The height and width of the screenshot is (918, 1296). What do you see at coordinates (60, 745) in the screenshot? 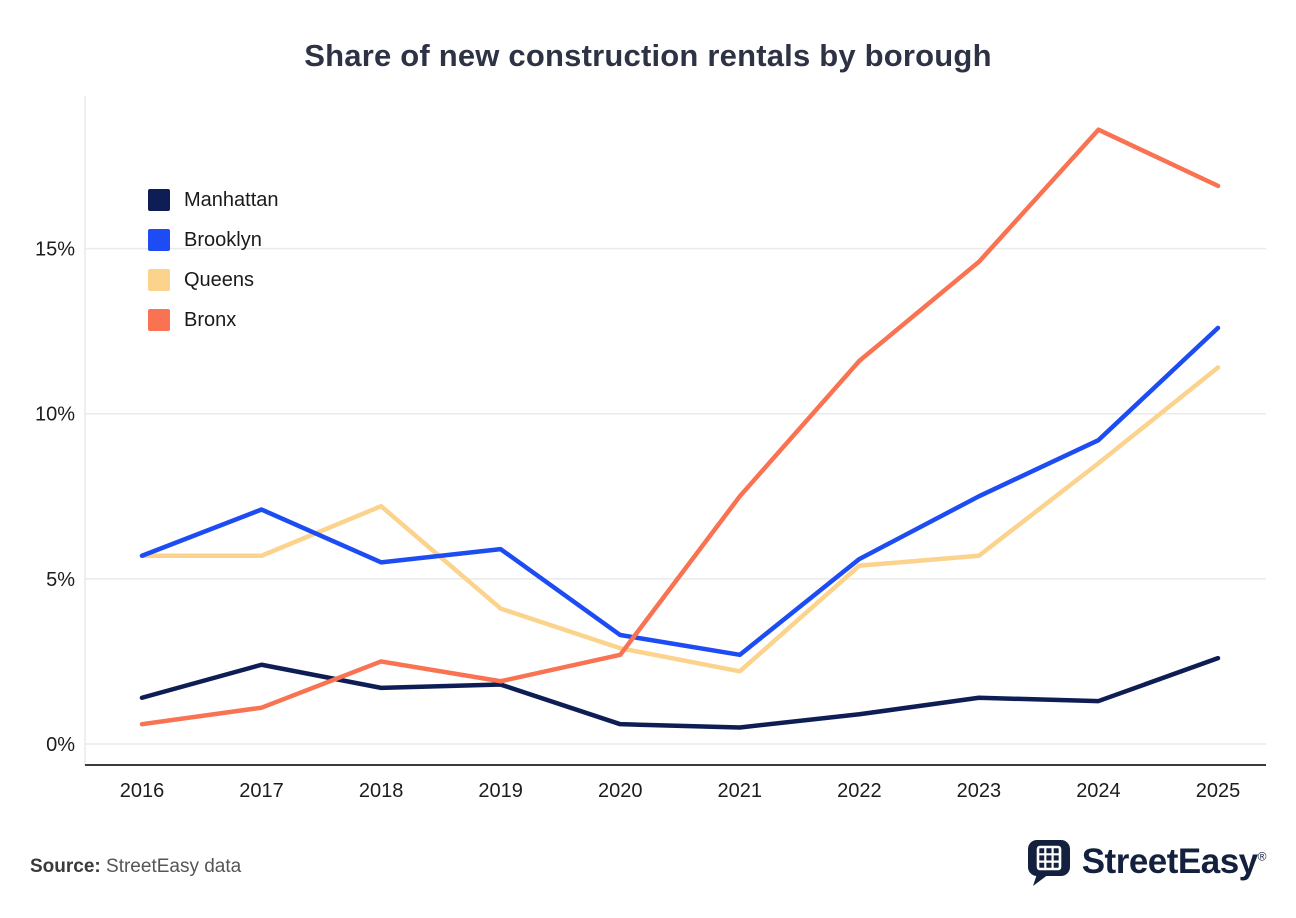
I see `y-tick-label: 0%` at bounding box center [60, 745].